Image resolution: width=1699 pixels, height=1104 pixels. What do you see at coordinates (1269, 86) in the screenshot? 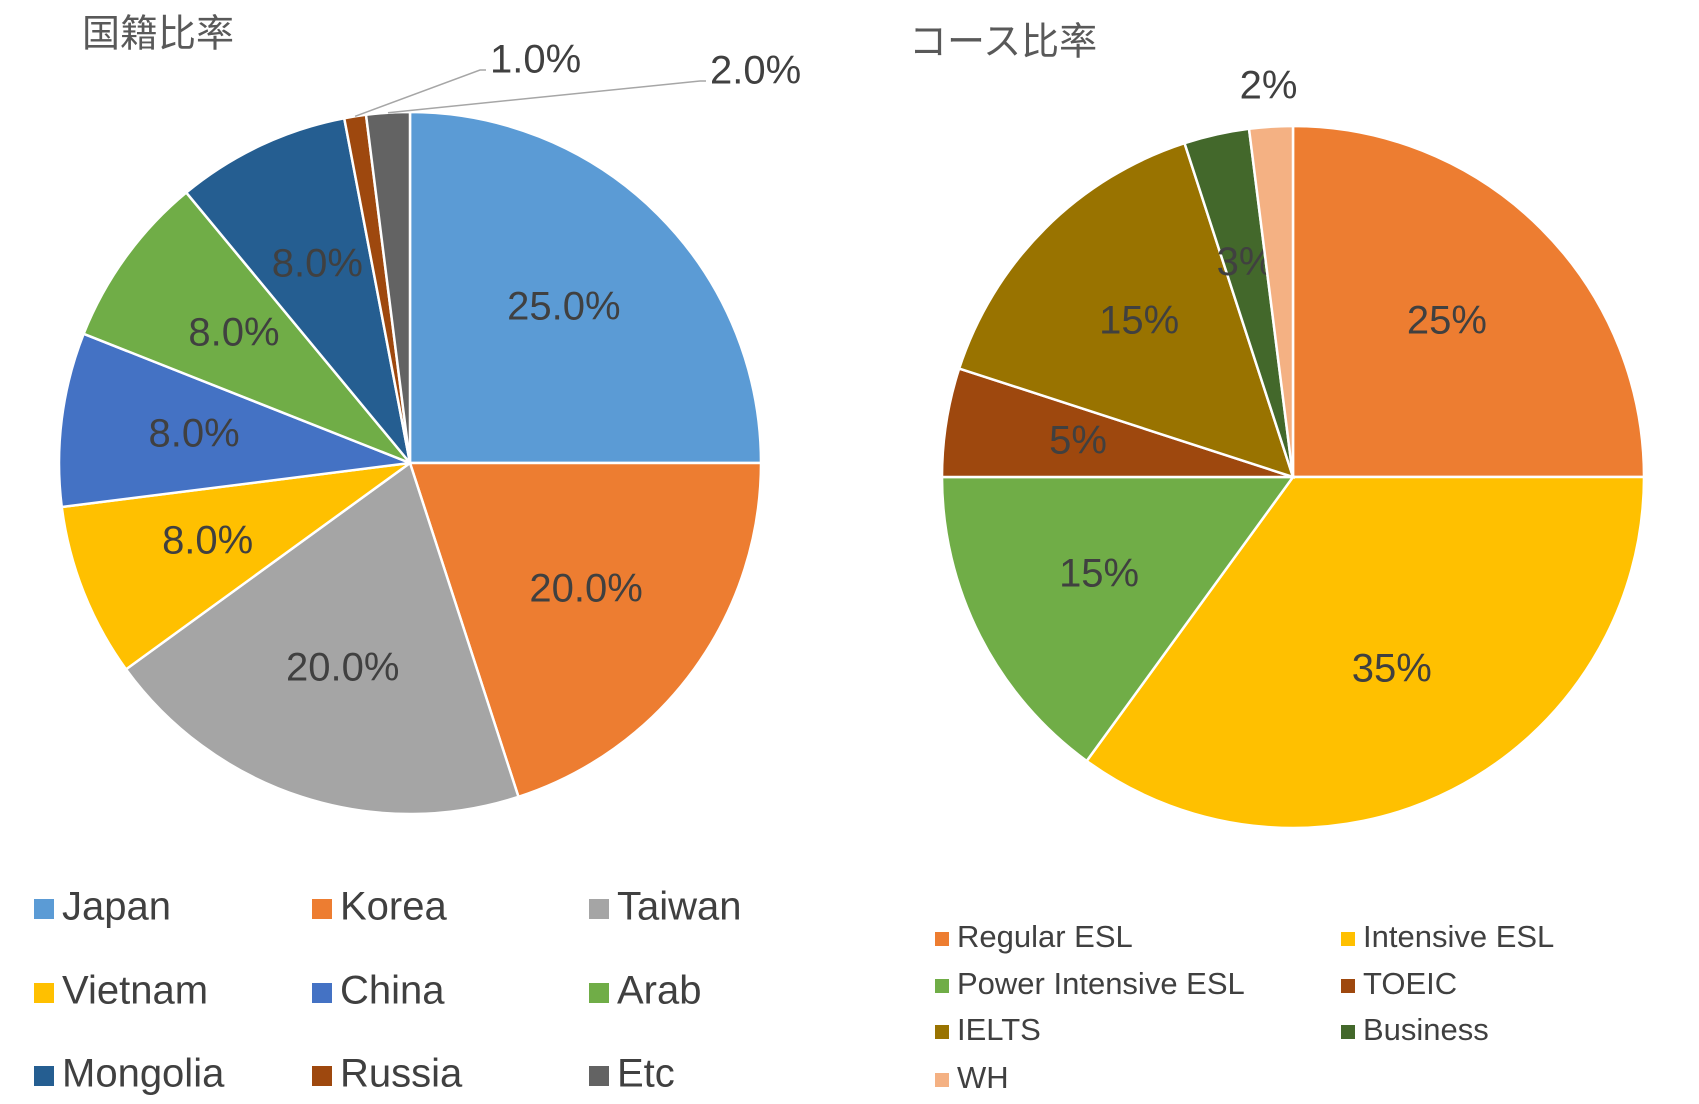
I see `data-label: 2%` at bounding box center [1269, 86].